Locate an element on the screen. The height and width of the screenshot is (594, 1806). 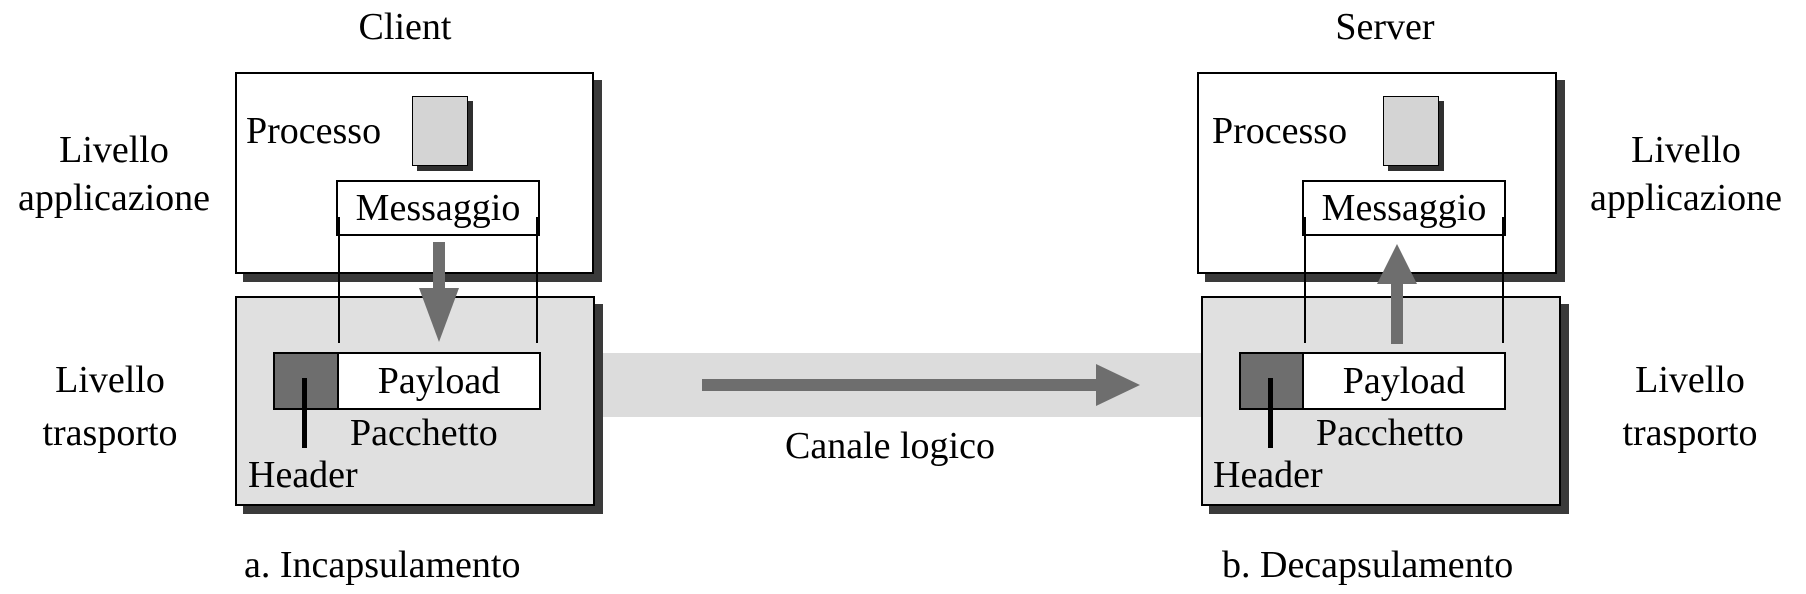
client-app-layer-label-line1: Livello is located at coordinates (114, 150).